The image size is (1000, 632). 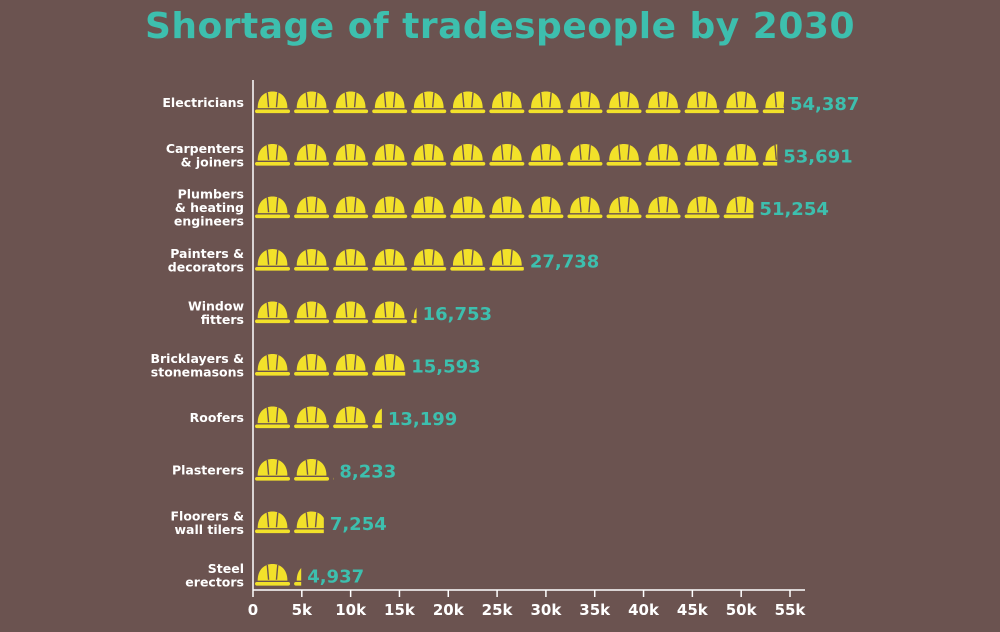 I want to click on value-label-0: 54,387, so click(x=824, y=104).